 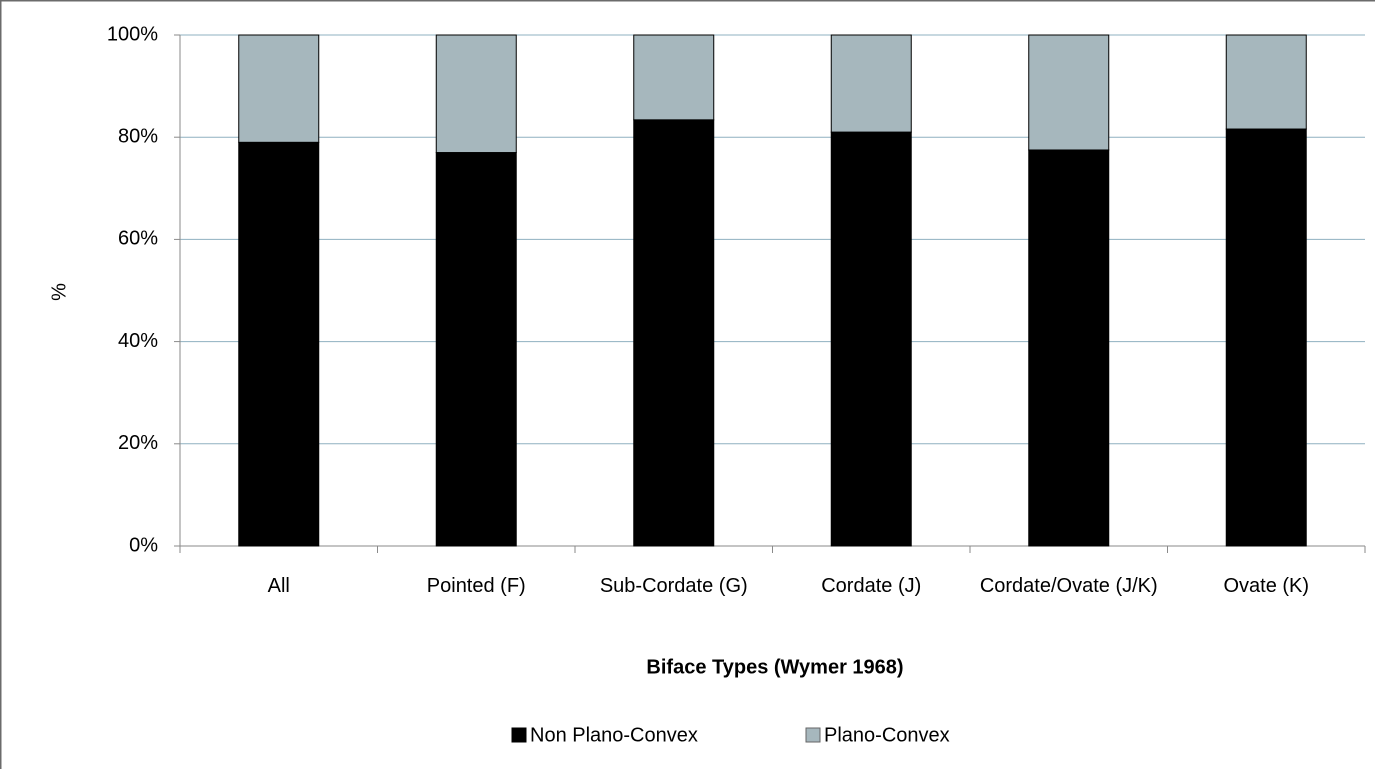 What do you see at coordinates (138, 239) in the screenshot?
I see `y-tick-label: 60%` at bounding box center [138, 239].